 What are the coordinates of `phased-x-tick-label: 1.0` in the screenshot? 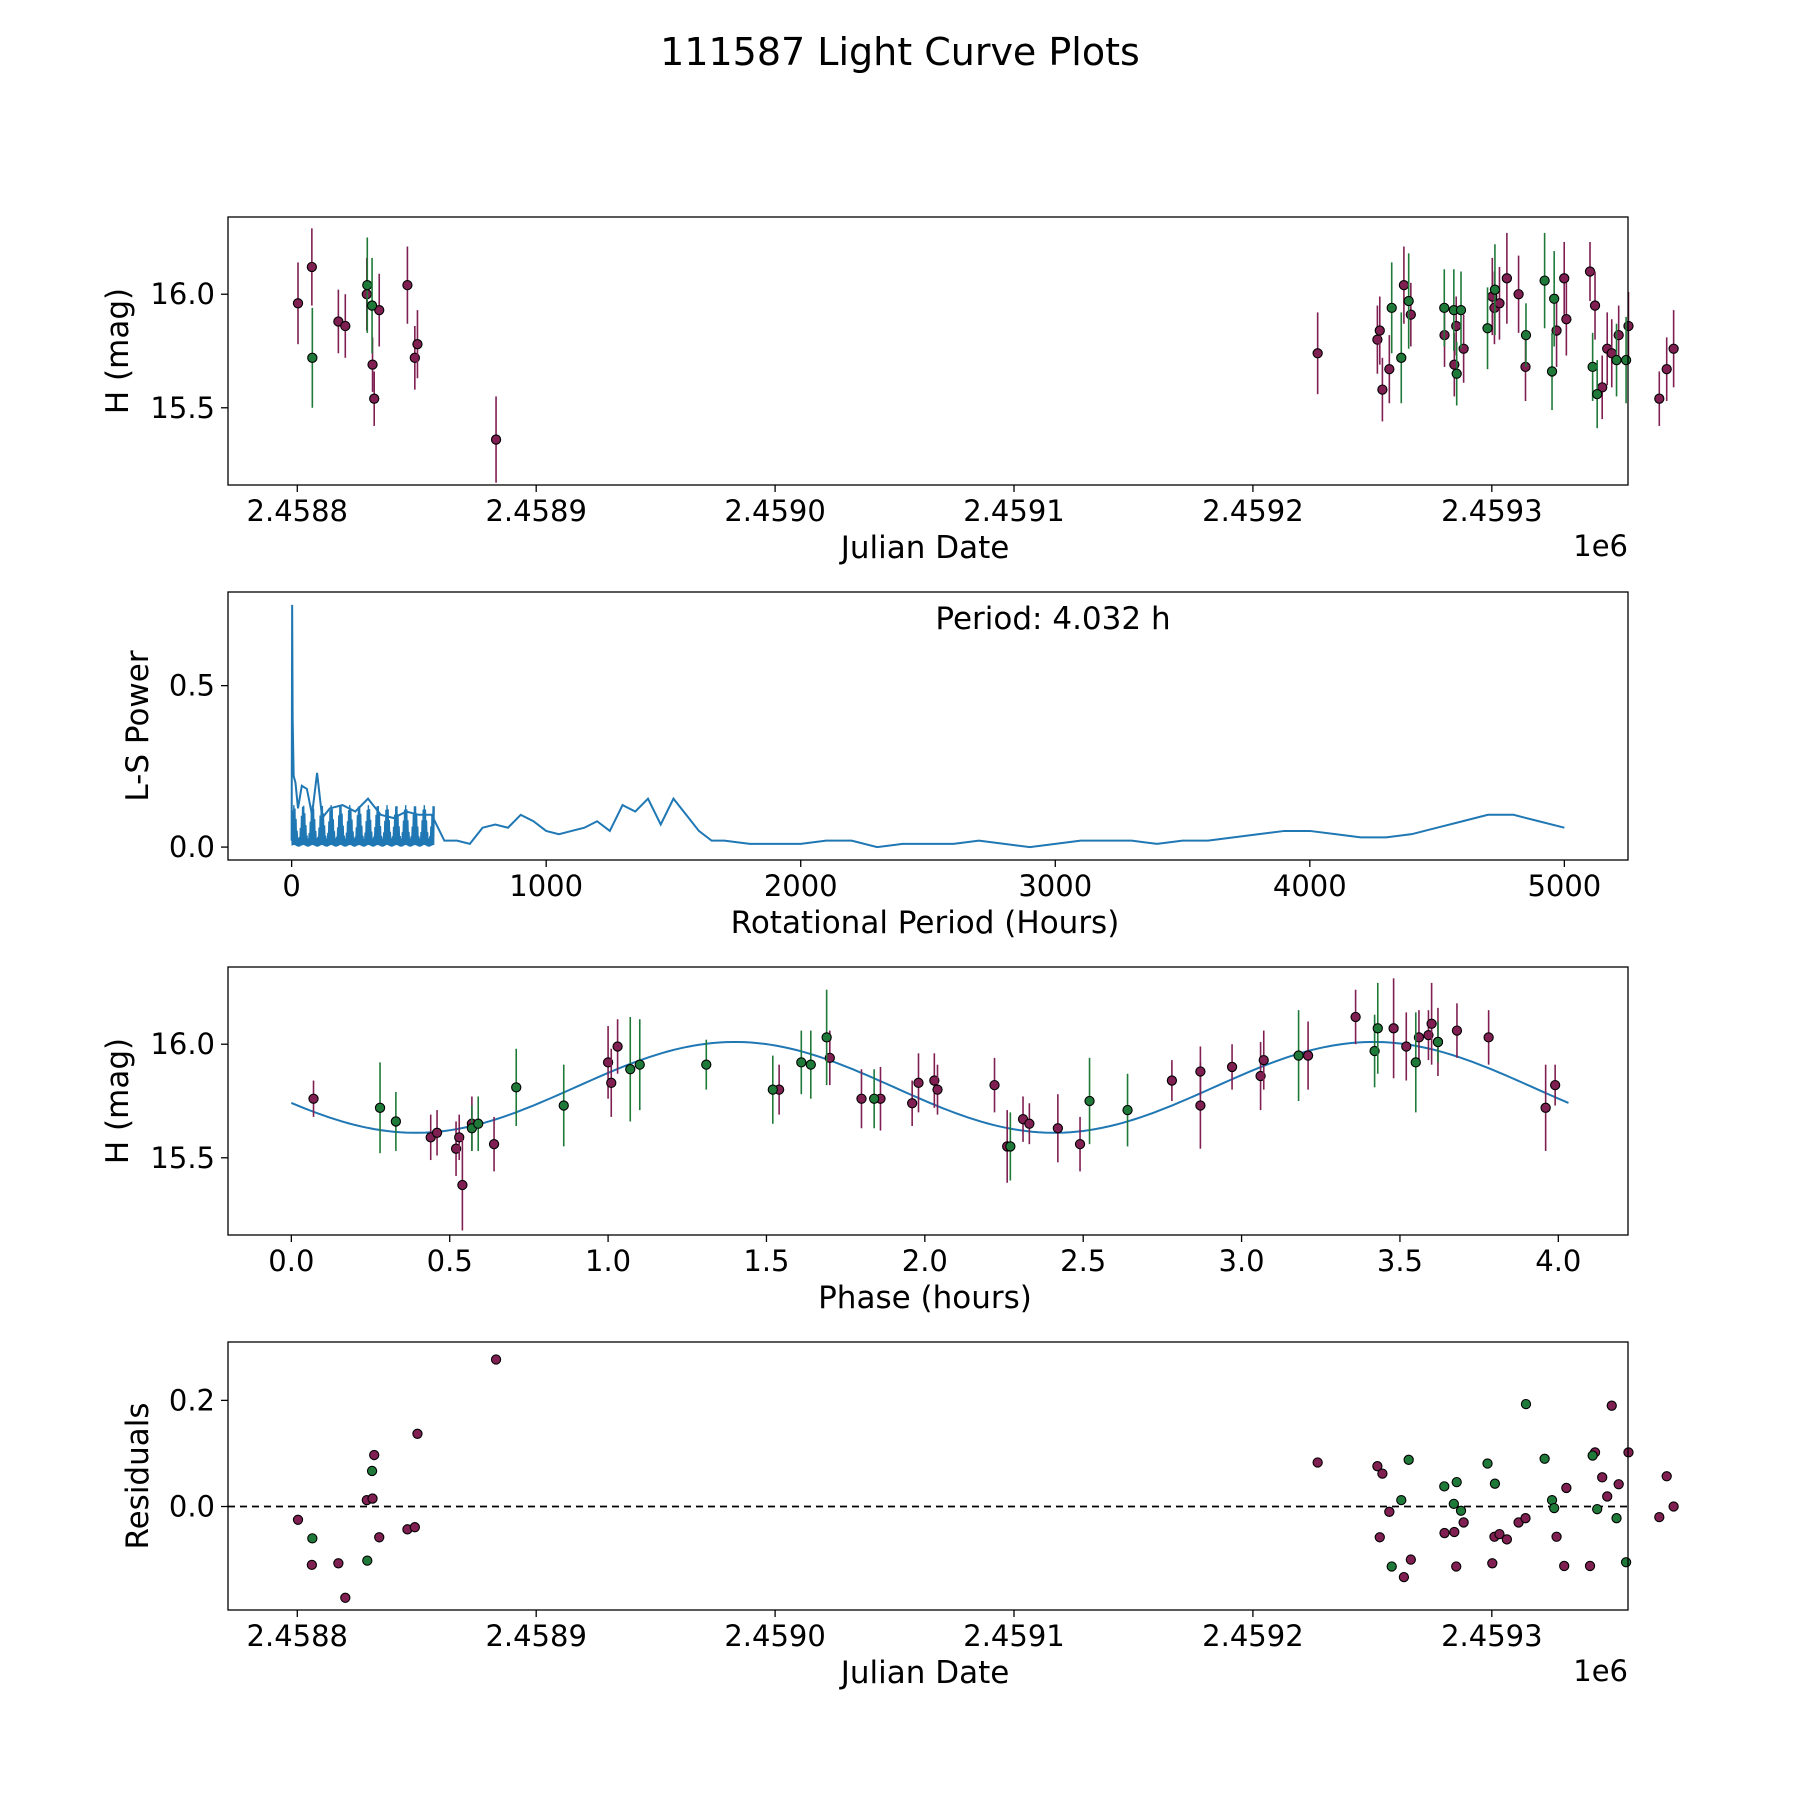 It's located at (608, 1261).